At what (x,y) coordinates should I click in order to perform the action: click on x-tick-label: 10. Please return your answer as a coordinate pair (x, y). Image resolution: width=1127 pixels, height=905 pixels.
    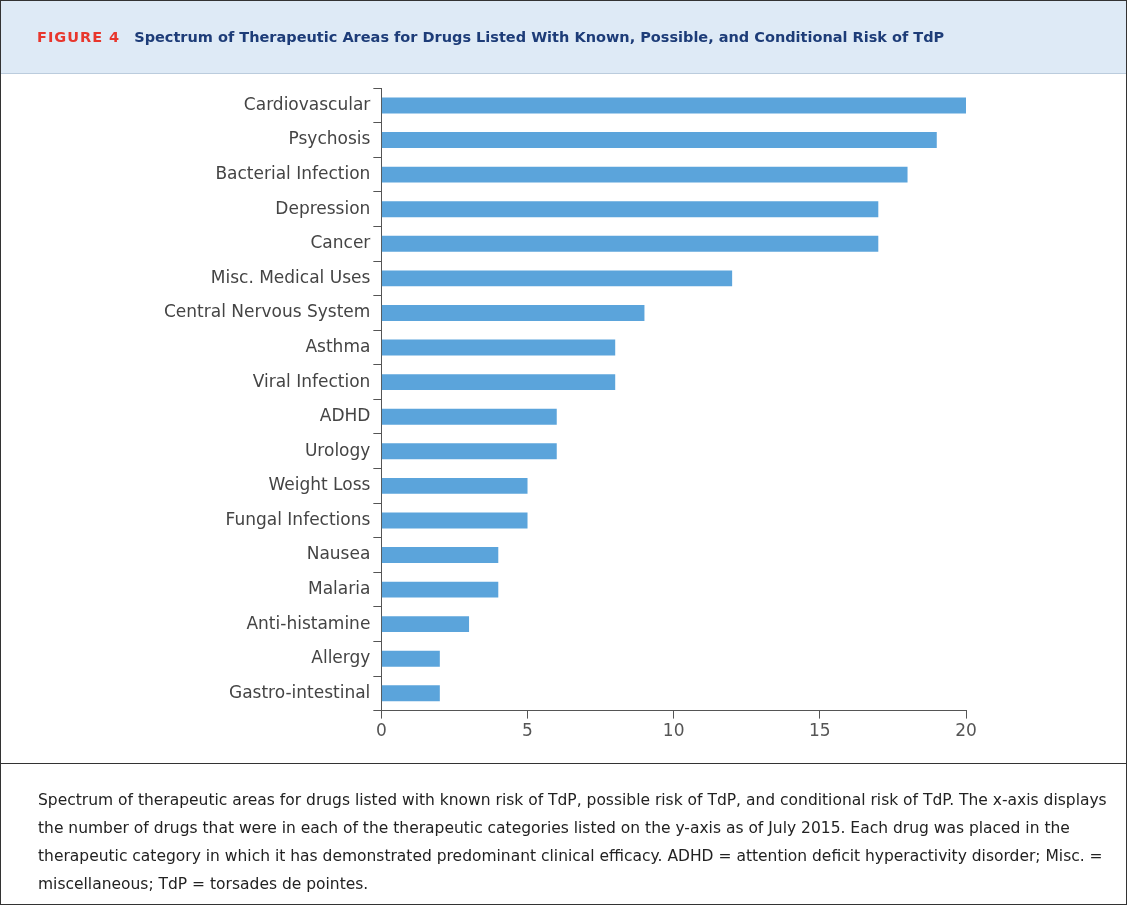
    Looking at the image, I should click on (673, 730).